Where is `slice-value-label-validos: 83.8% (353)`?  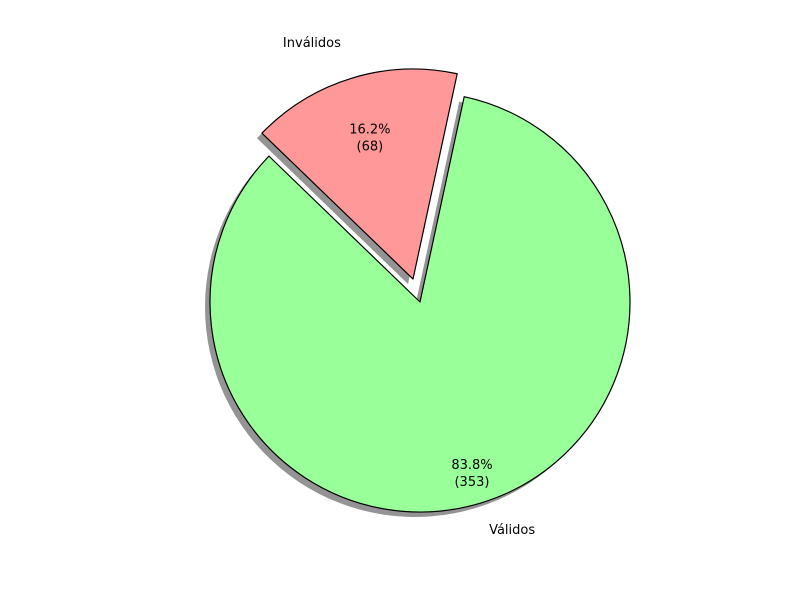
slice-value-label-validos: 83.8% (353) is located at coordinates (471, 474).